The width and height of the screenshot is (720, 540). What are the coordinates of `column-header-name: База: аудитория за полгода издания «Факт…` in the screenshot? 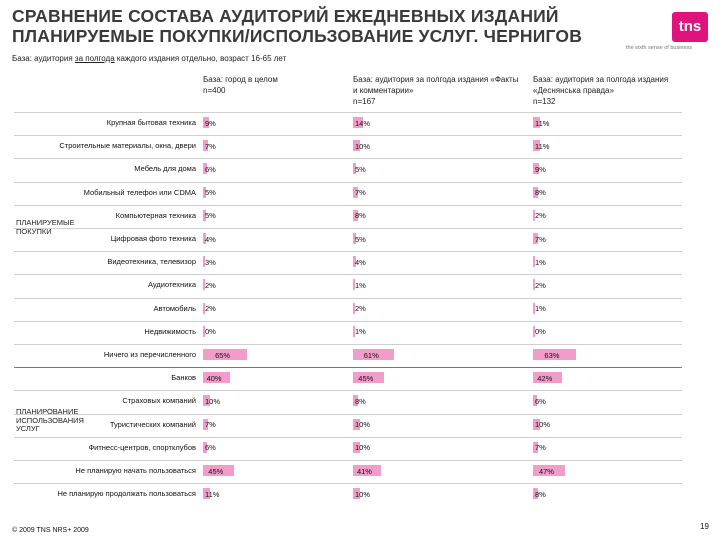 It's located at (436, 85).